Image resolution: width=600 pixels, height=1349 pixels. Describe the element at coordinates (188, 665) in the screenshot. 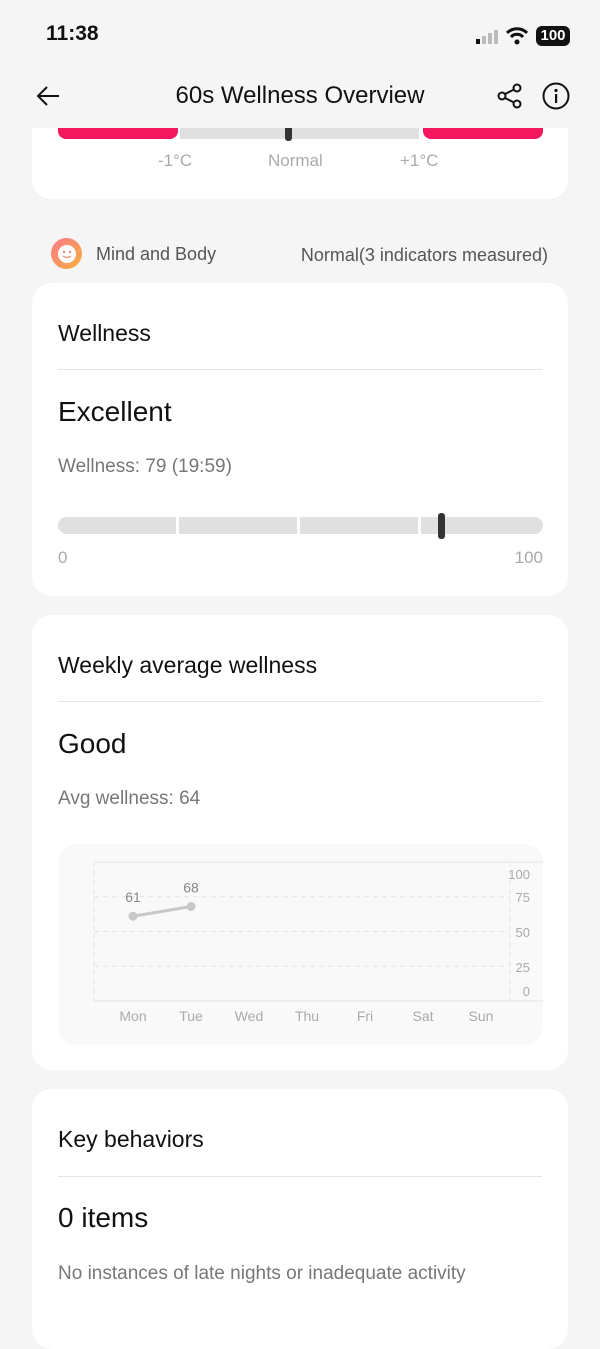

I see `card-title: Weekly average wellness` at that location.